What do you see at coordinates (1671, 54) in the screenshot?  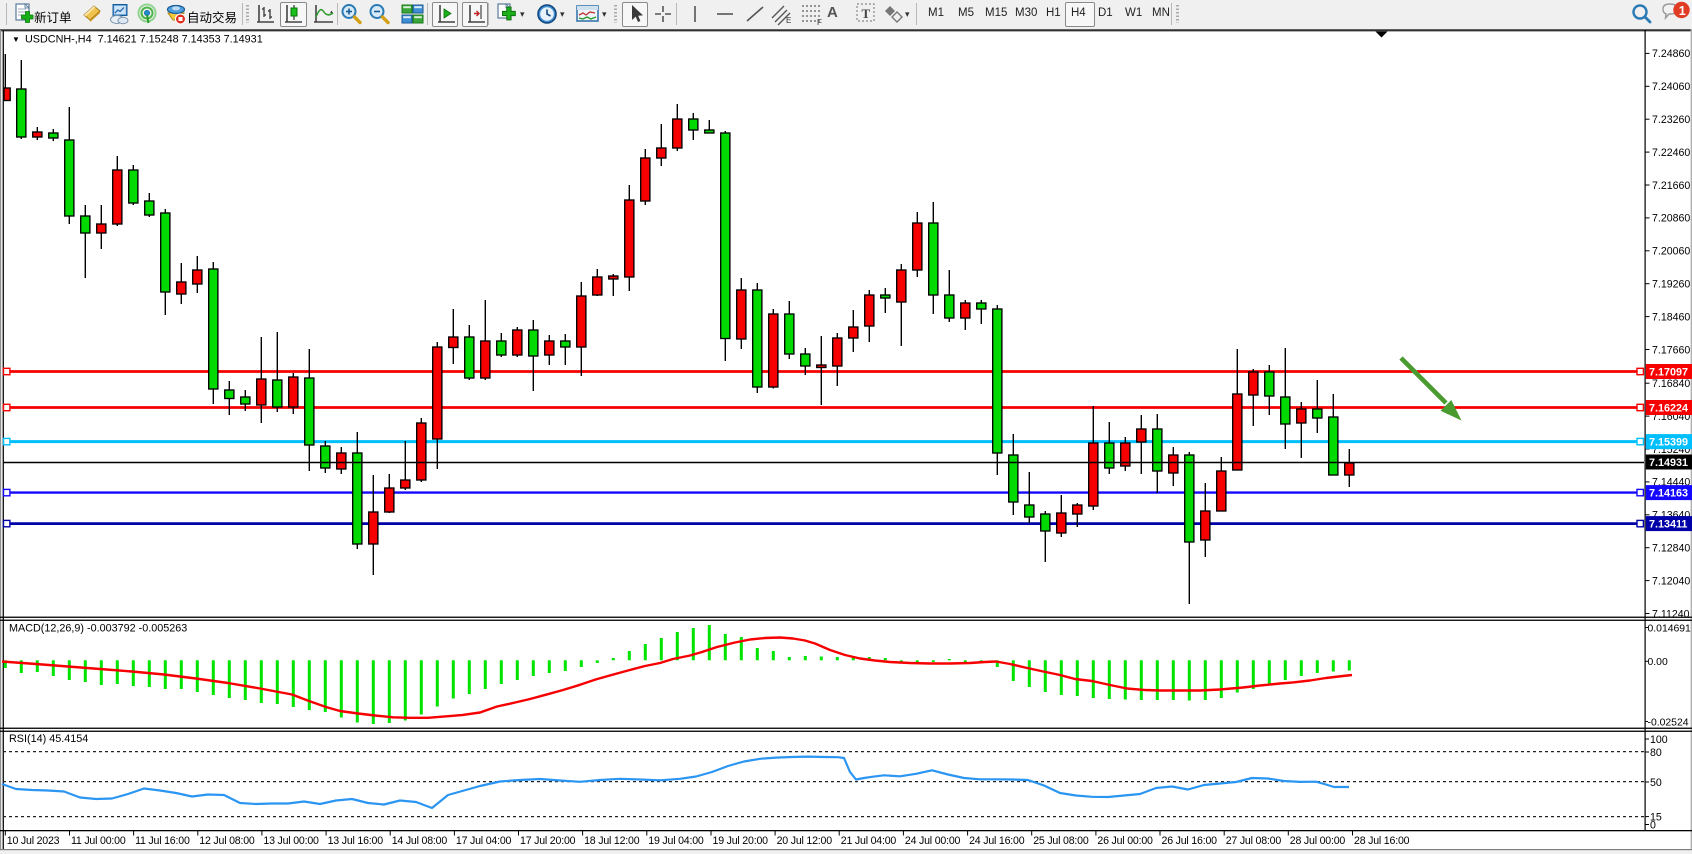 I see `svg-text: 7.24860` at bounding box center [1671, 54].